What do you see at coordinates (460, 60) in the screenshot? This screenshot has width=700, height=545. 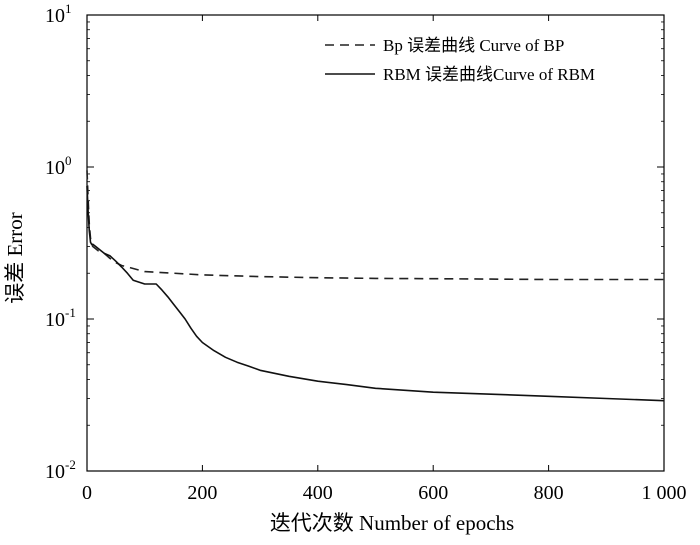 I see `legend: Bp 误差曲线 Curve of BP RBM 误差曲线Curve of RBM` at bounding box center [460, 60].